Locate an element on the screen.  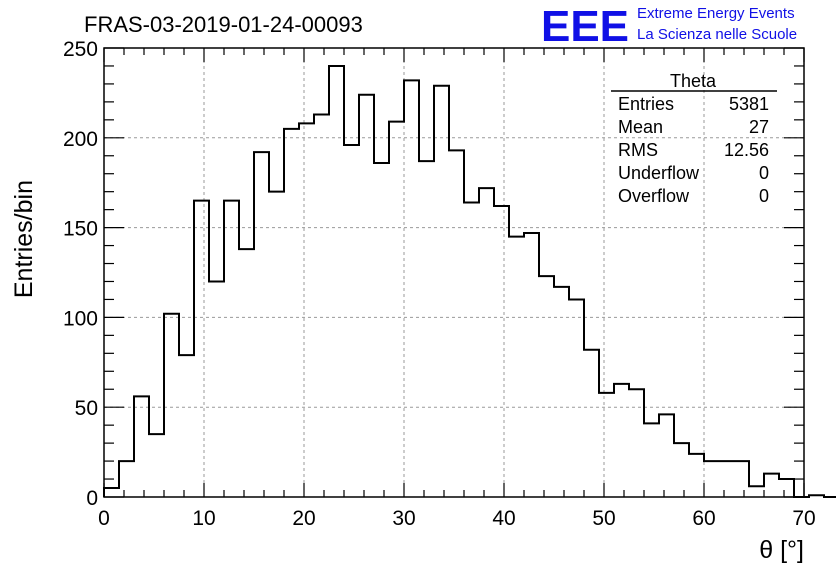
x-tick-label: 10 is located at coordinates (203, 518).